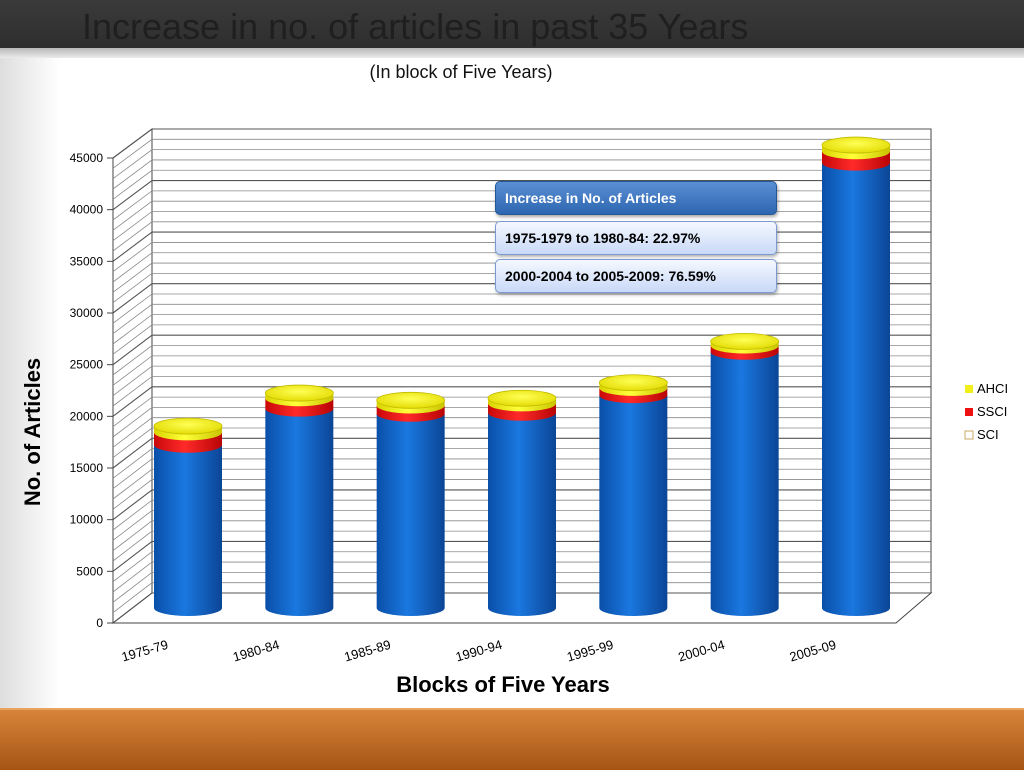 The image size is (1024, 770). Describe the element at coordinates (992, 388) in the screenshot. I see `legend-label-ahci: AHCI` at that location.